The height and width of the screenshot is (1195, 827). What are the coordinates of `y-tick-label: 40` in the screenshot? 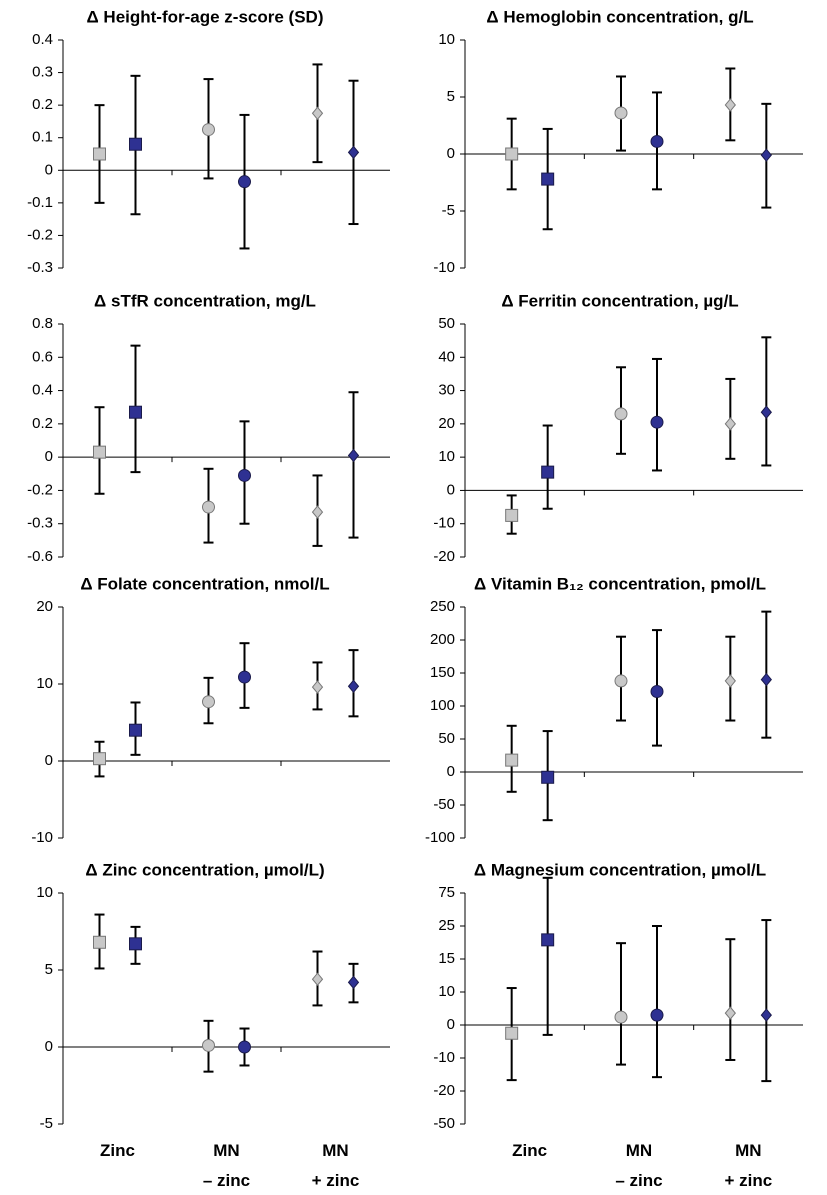 It's located at (446, 356).